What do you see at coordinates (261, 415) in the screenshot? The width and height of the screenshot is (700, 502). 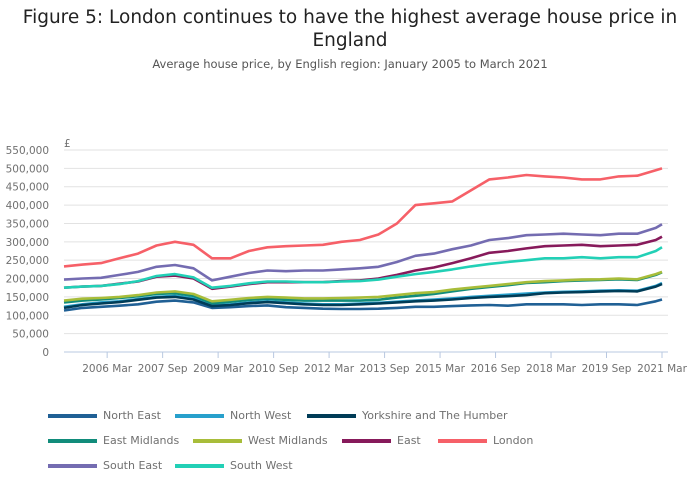 I see `legend-label: North West` at bounding box center [261, 415].